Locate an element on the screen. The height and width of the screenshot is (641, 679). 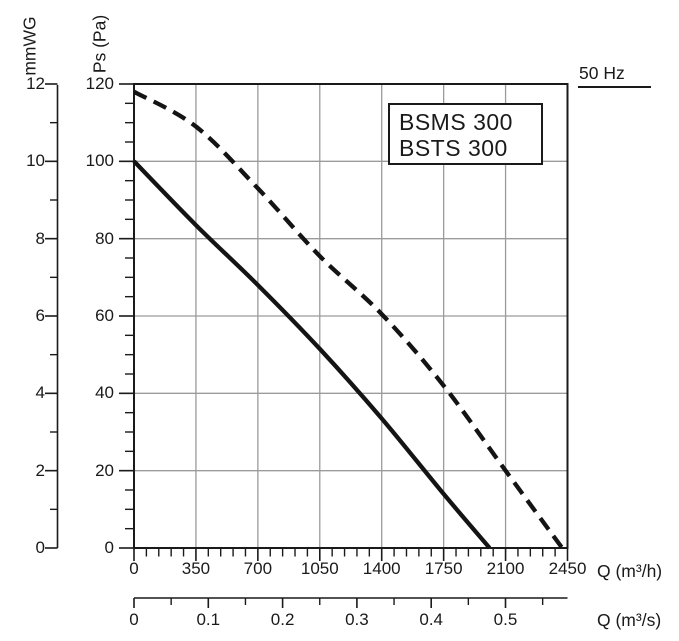
x-tick-label-700: 700 is located at coordinates (258, 568).